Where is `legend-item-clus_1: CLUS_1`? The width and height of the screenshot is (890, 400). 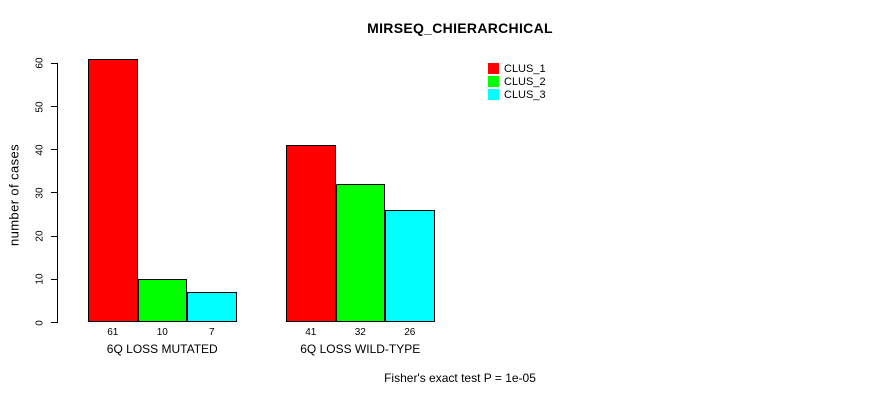 legend-item-clus_1: CLUS_1 is located at coordinates (517, 68).